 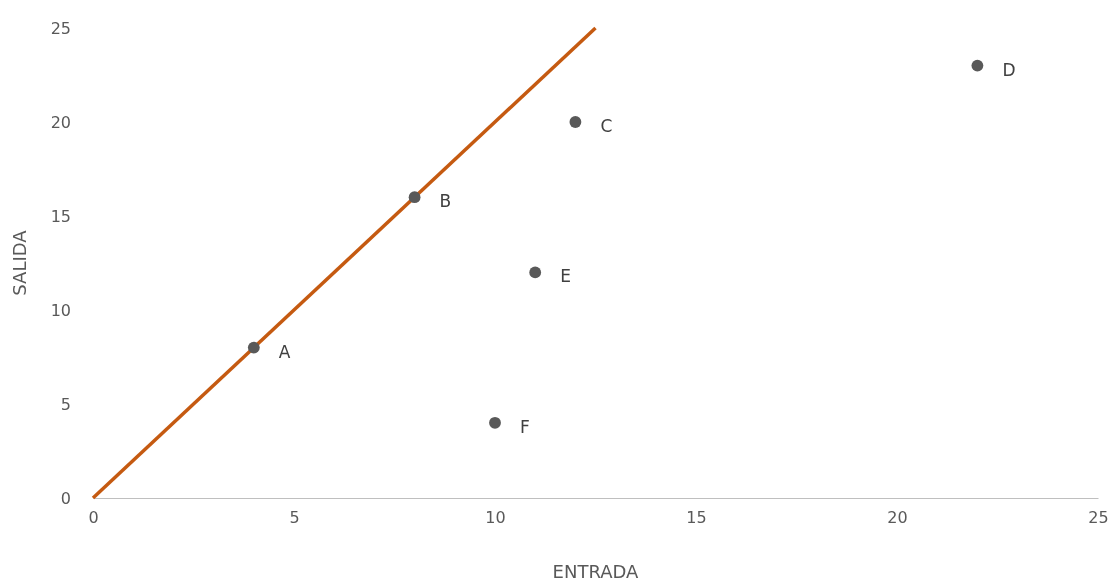 What do you see at coordinates (93, 518) in the screenshot?
I see `x-tick-label: 0` at bounding box center [93, 518].